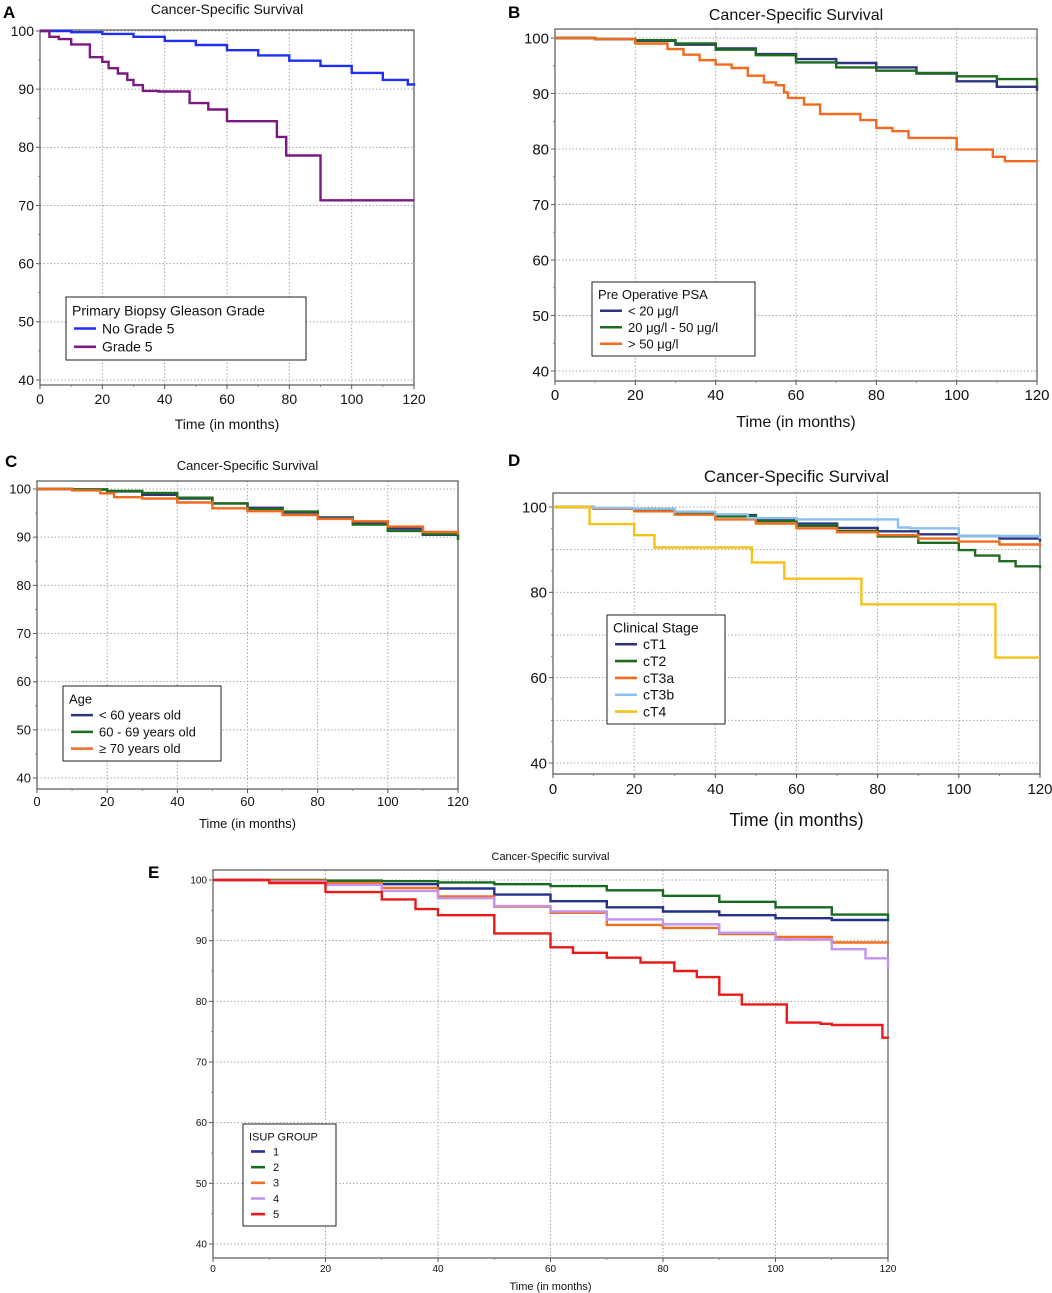 The image size is (1052, 1293). I want to click on legend-label: cT3b, so click(658, 695).